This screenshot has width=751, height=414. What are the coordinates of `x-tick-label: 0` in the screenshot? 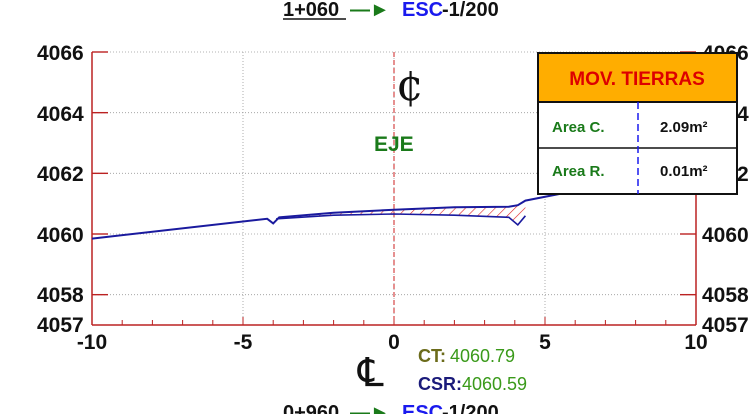 It's located at (394, 342).